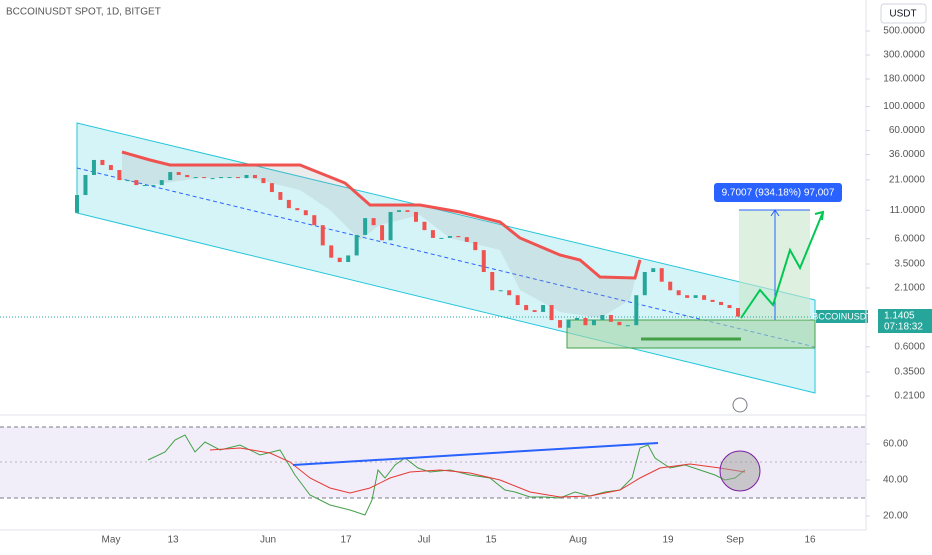  What do you see at coordinates (346, 540) in the screenshot?
I see `date-label: 17` at bounding box center [346, 540].